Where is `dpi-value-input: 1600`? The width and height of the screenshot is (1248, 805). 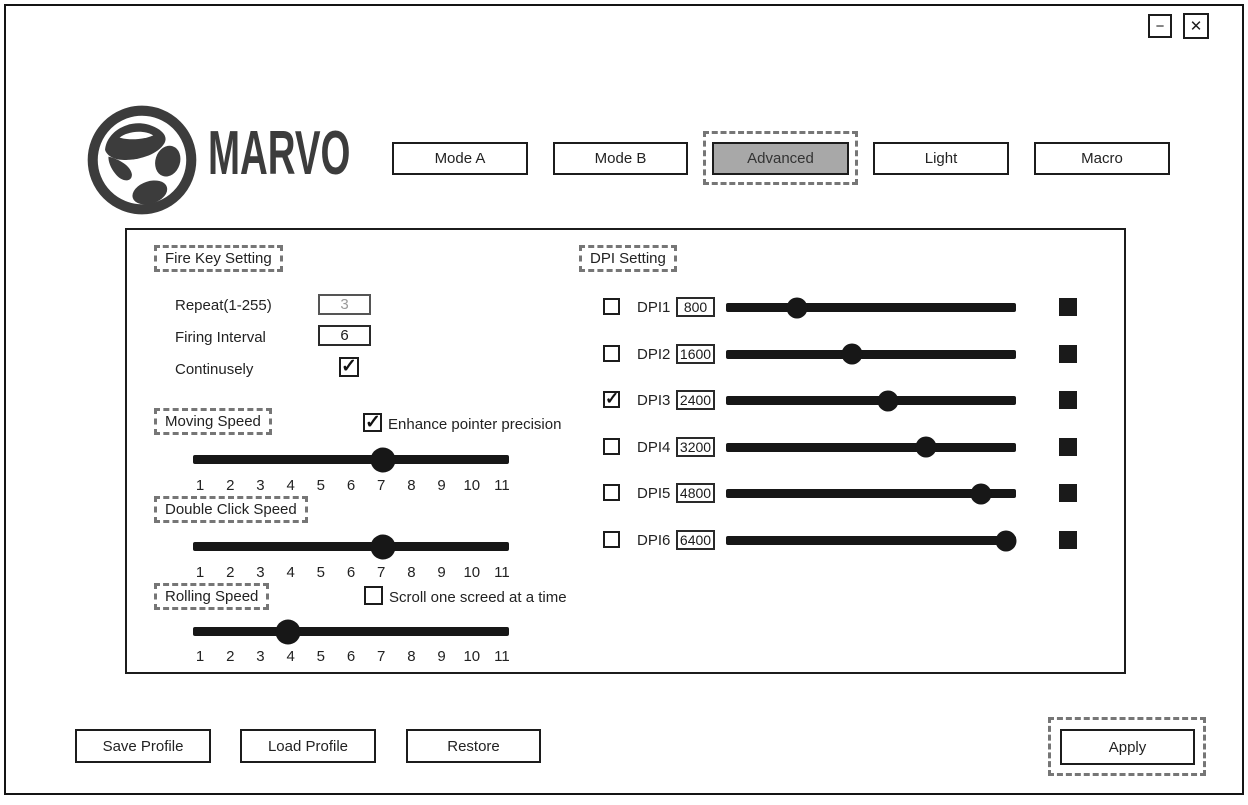
dpi-value-input: 1600 is located at coordinates (695, 353).